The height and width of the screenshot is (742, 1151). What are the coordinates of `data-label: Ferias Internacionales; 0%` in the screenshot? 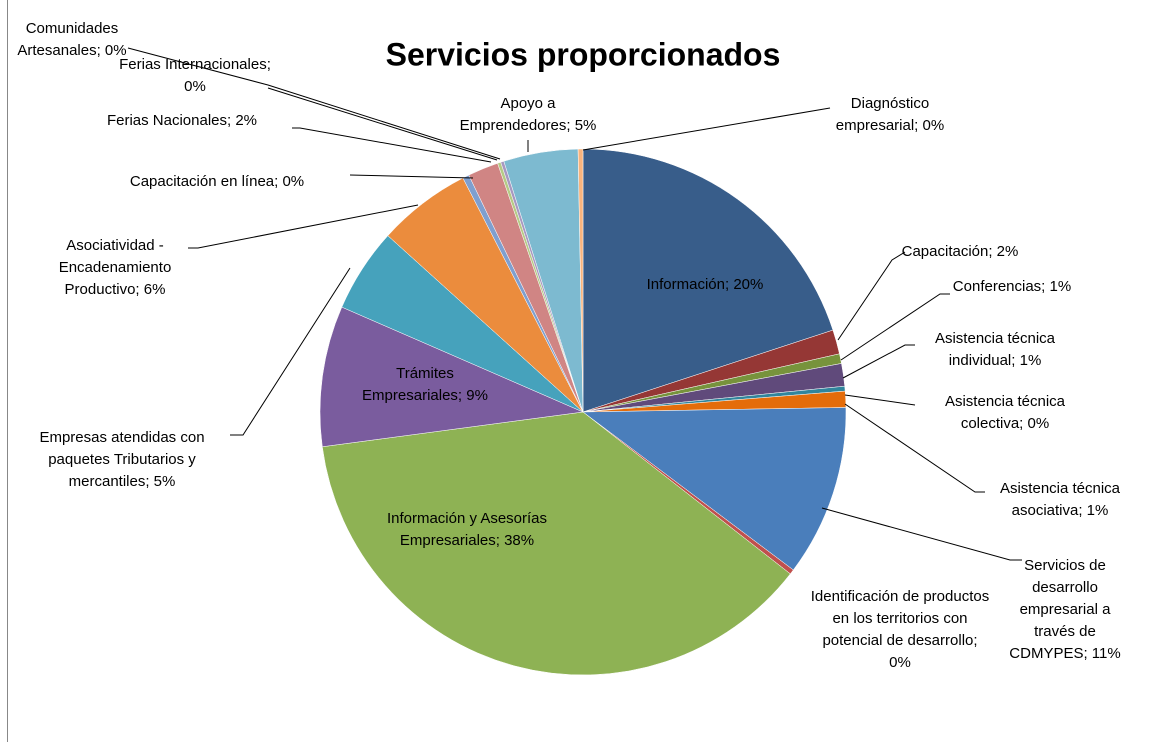 It's located at (195, 75).